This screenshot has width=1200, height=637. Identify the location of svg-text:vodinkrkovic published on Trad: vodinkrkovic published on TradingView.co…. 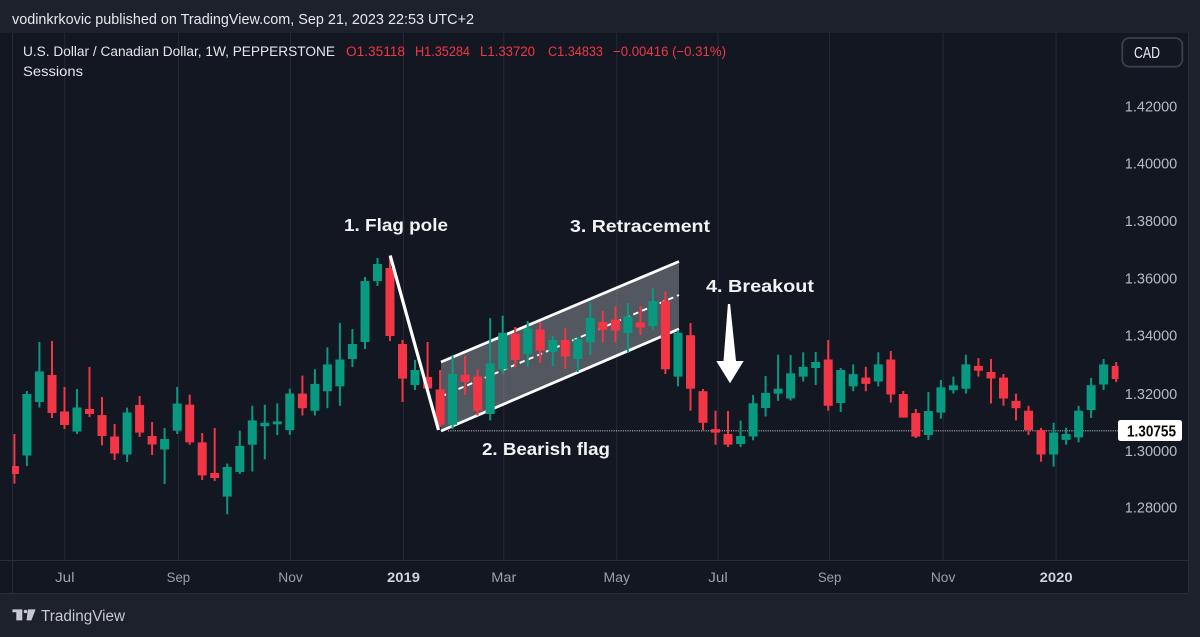
(243, 19).